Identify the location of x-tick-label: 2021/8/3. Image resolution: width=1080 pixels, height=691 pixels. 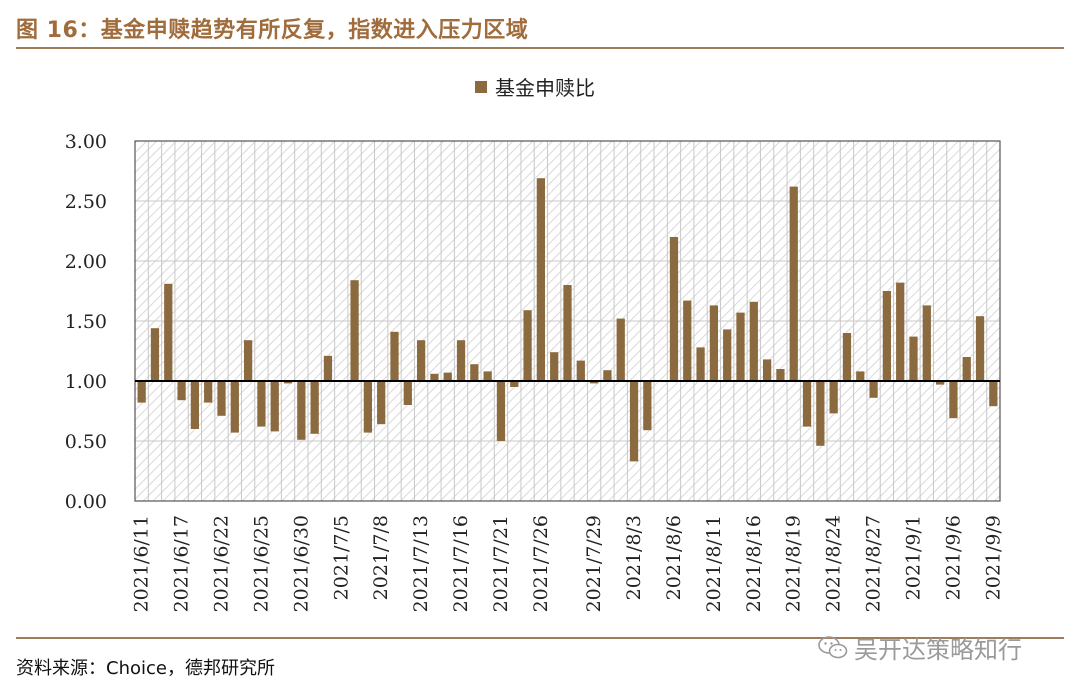
(634, 557).